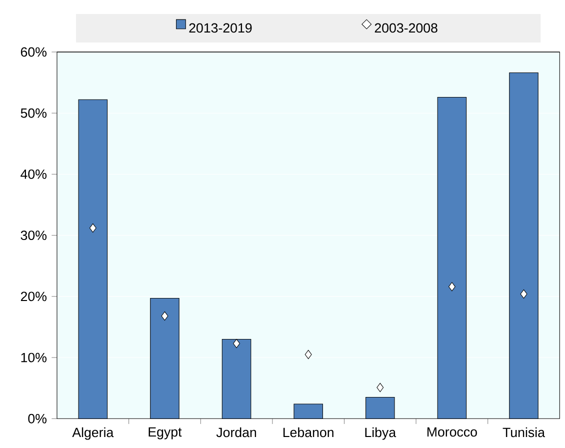 This screenshot has width=565, height=448. I want to click on y-tick-label: 0%, so click(37, 419).